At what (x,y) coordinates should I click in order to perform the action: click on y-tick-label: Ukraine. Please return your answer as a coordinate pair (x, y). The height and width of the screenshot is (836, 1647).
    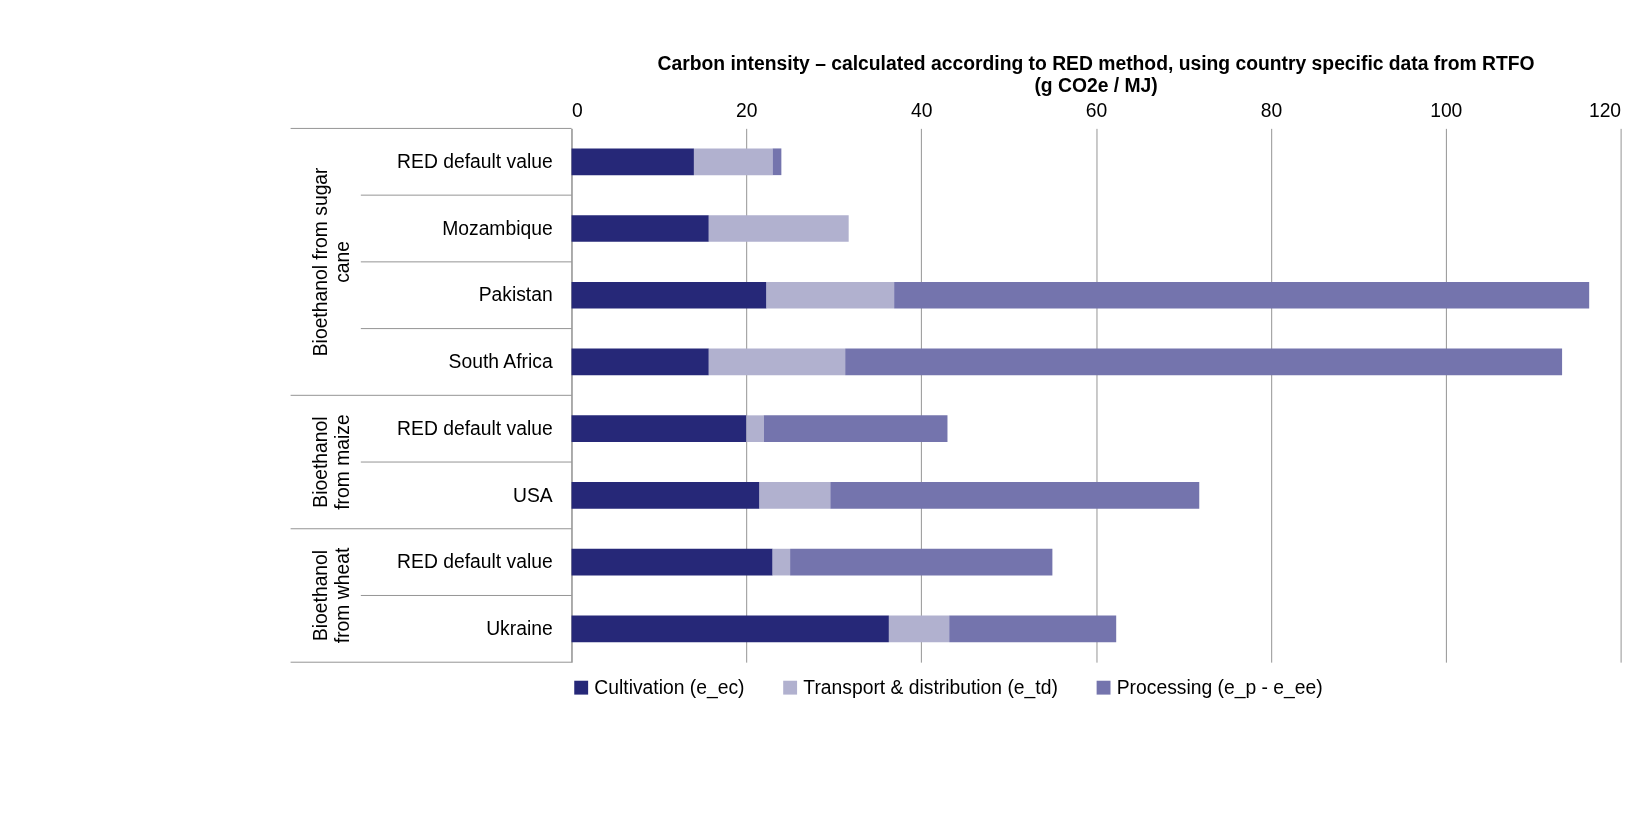
    Looking at the image, I should click on (519, 628).